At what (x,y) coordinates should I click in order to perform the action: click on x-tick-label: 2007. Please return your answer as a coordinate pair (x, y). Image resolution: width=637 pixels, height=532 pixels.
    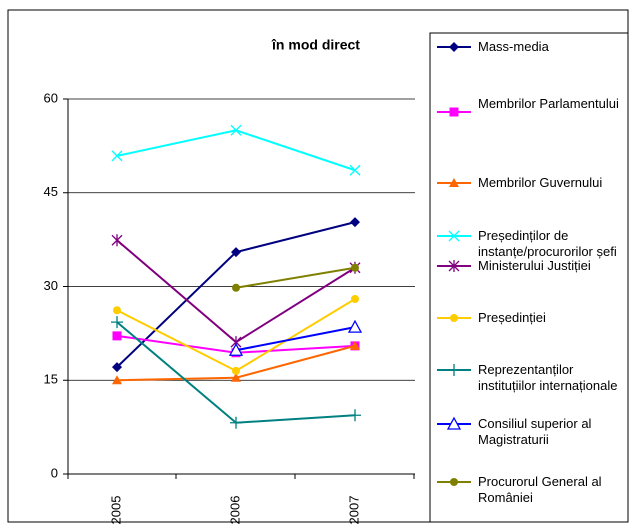
    Looking at the image, I should click on (353, 510).